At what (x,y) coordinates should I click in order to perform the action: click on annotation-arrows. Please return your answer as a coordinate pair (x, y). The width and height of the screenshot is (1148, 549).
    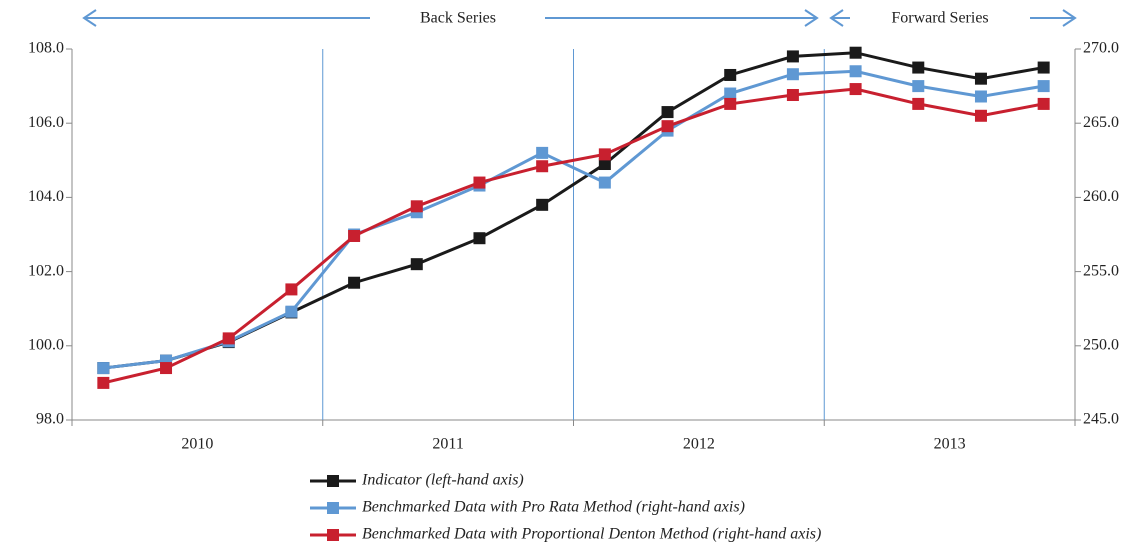
    Looking at the image, I should click on (579, 18).